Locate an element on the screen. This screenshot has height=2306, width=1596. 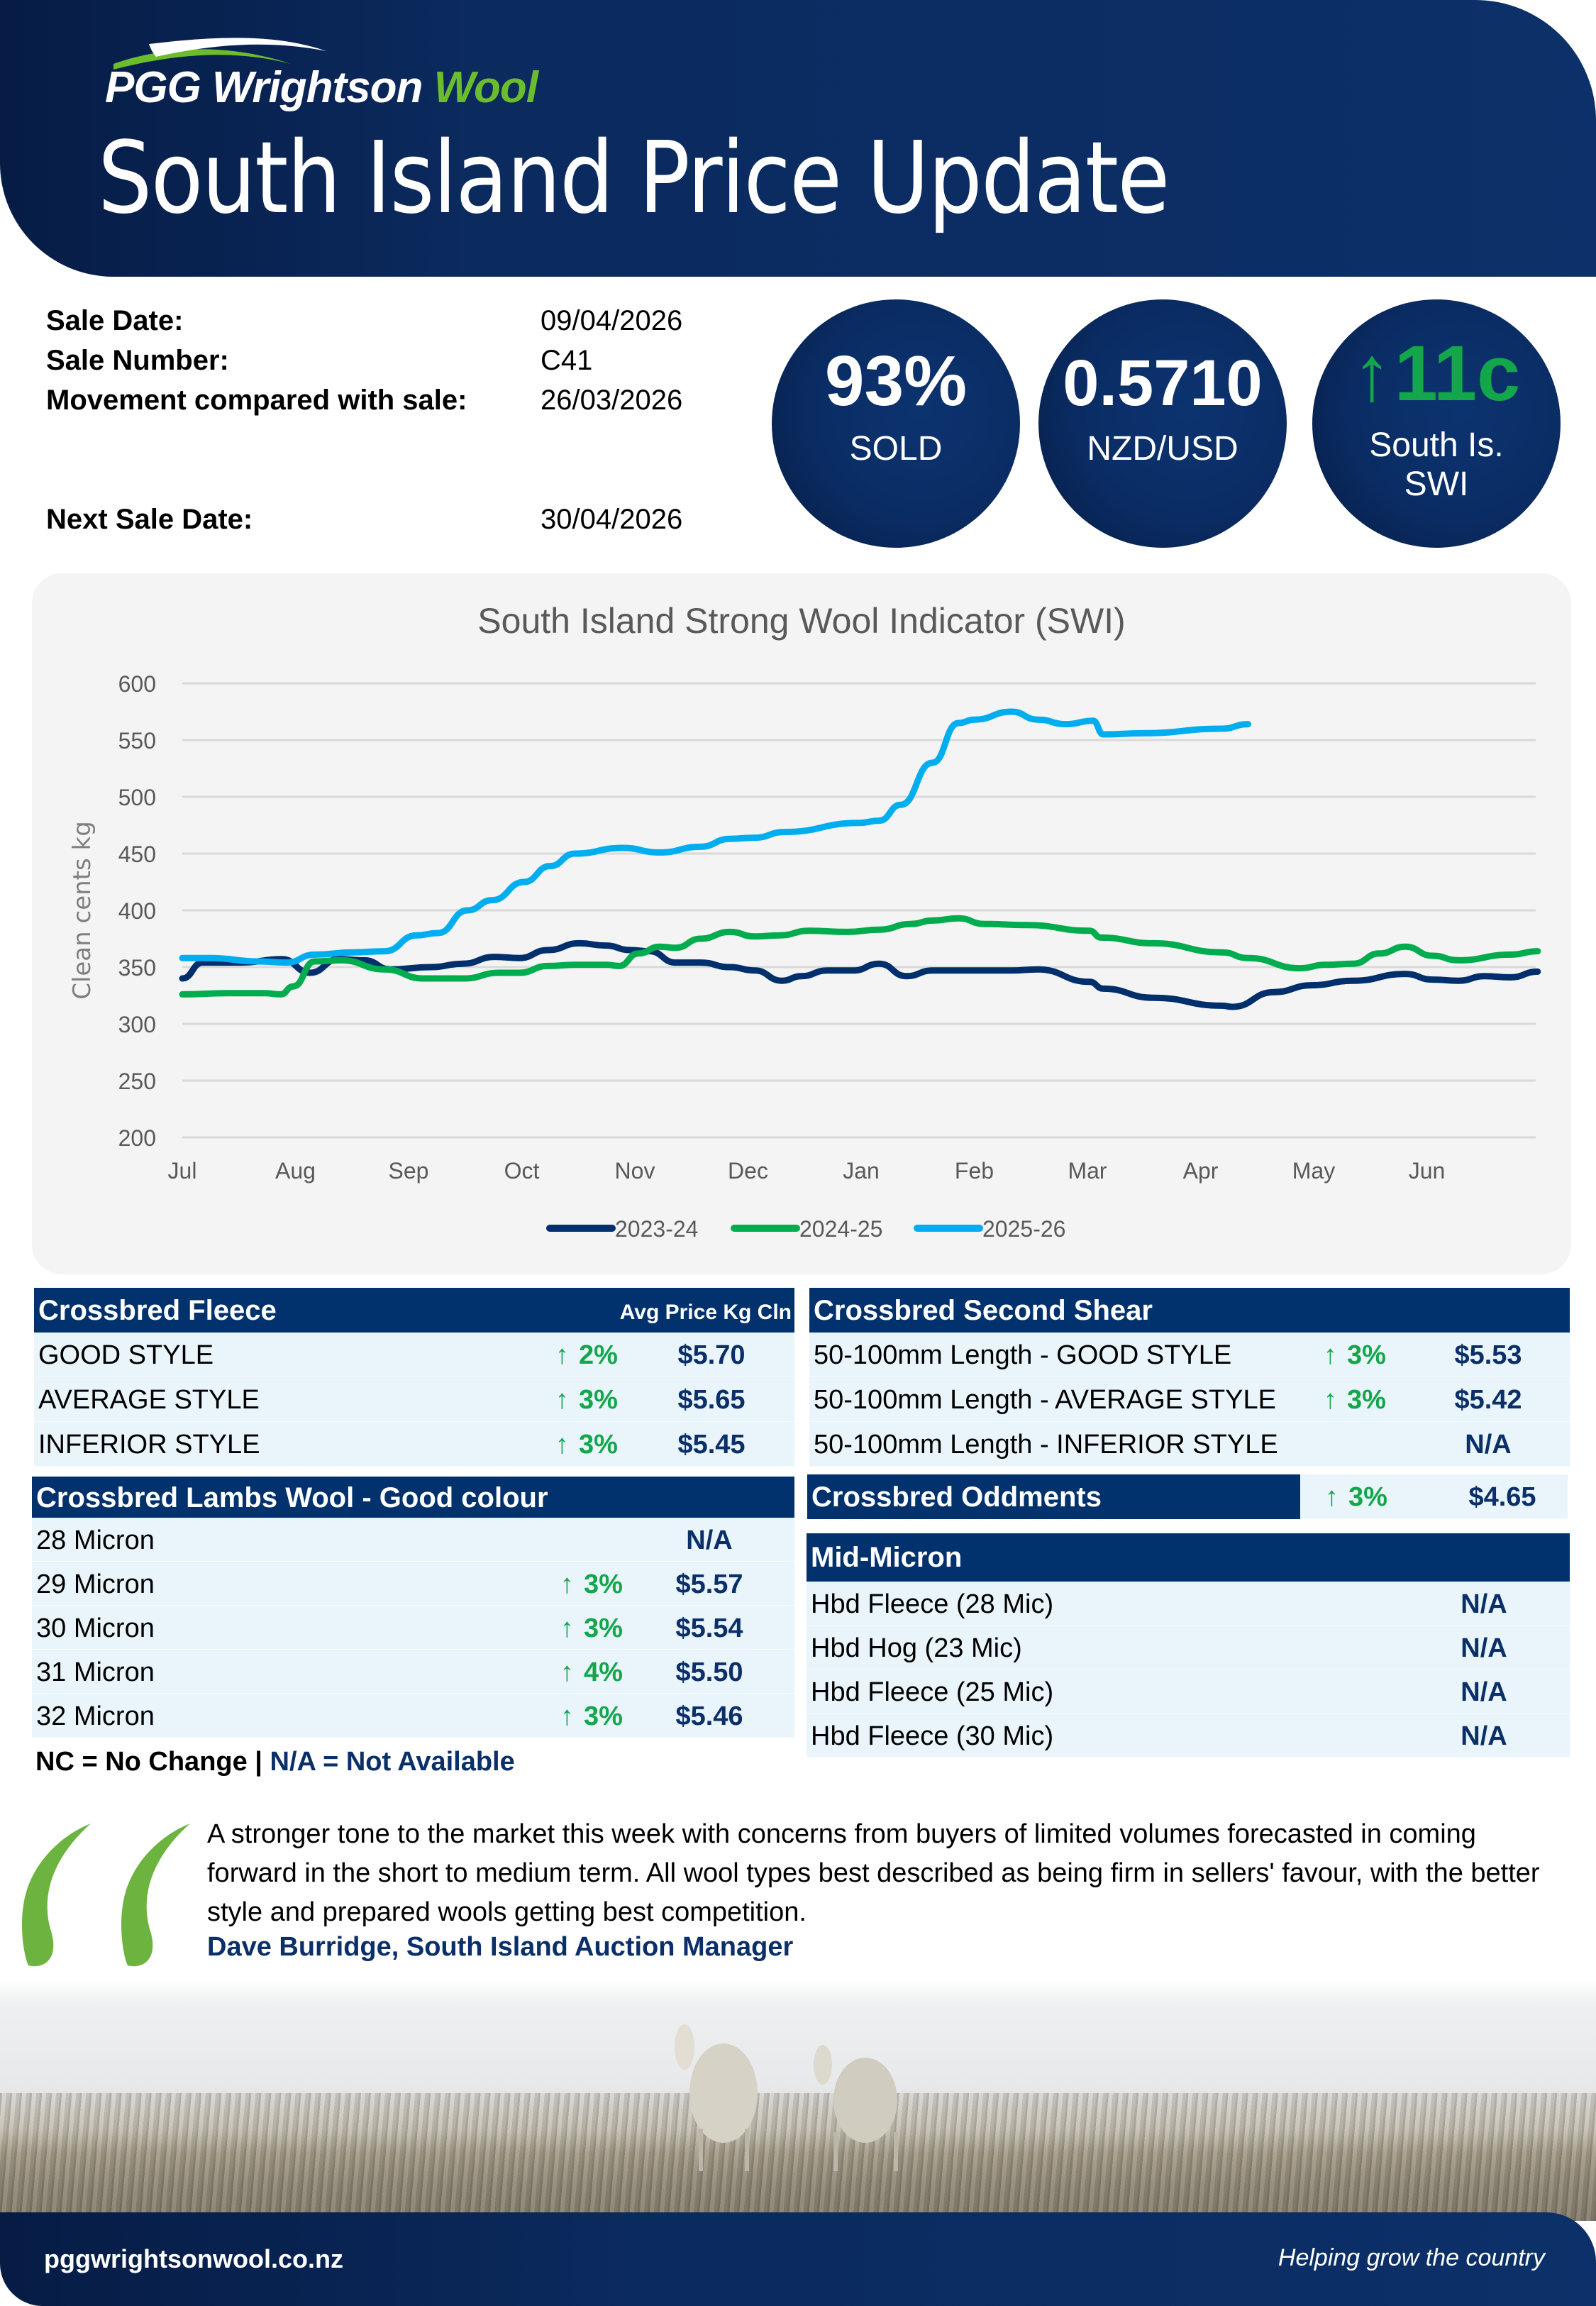
table-row: Hbd Hog (23 Mic) N/A is located at coordinates (1188, 1648).